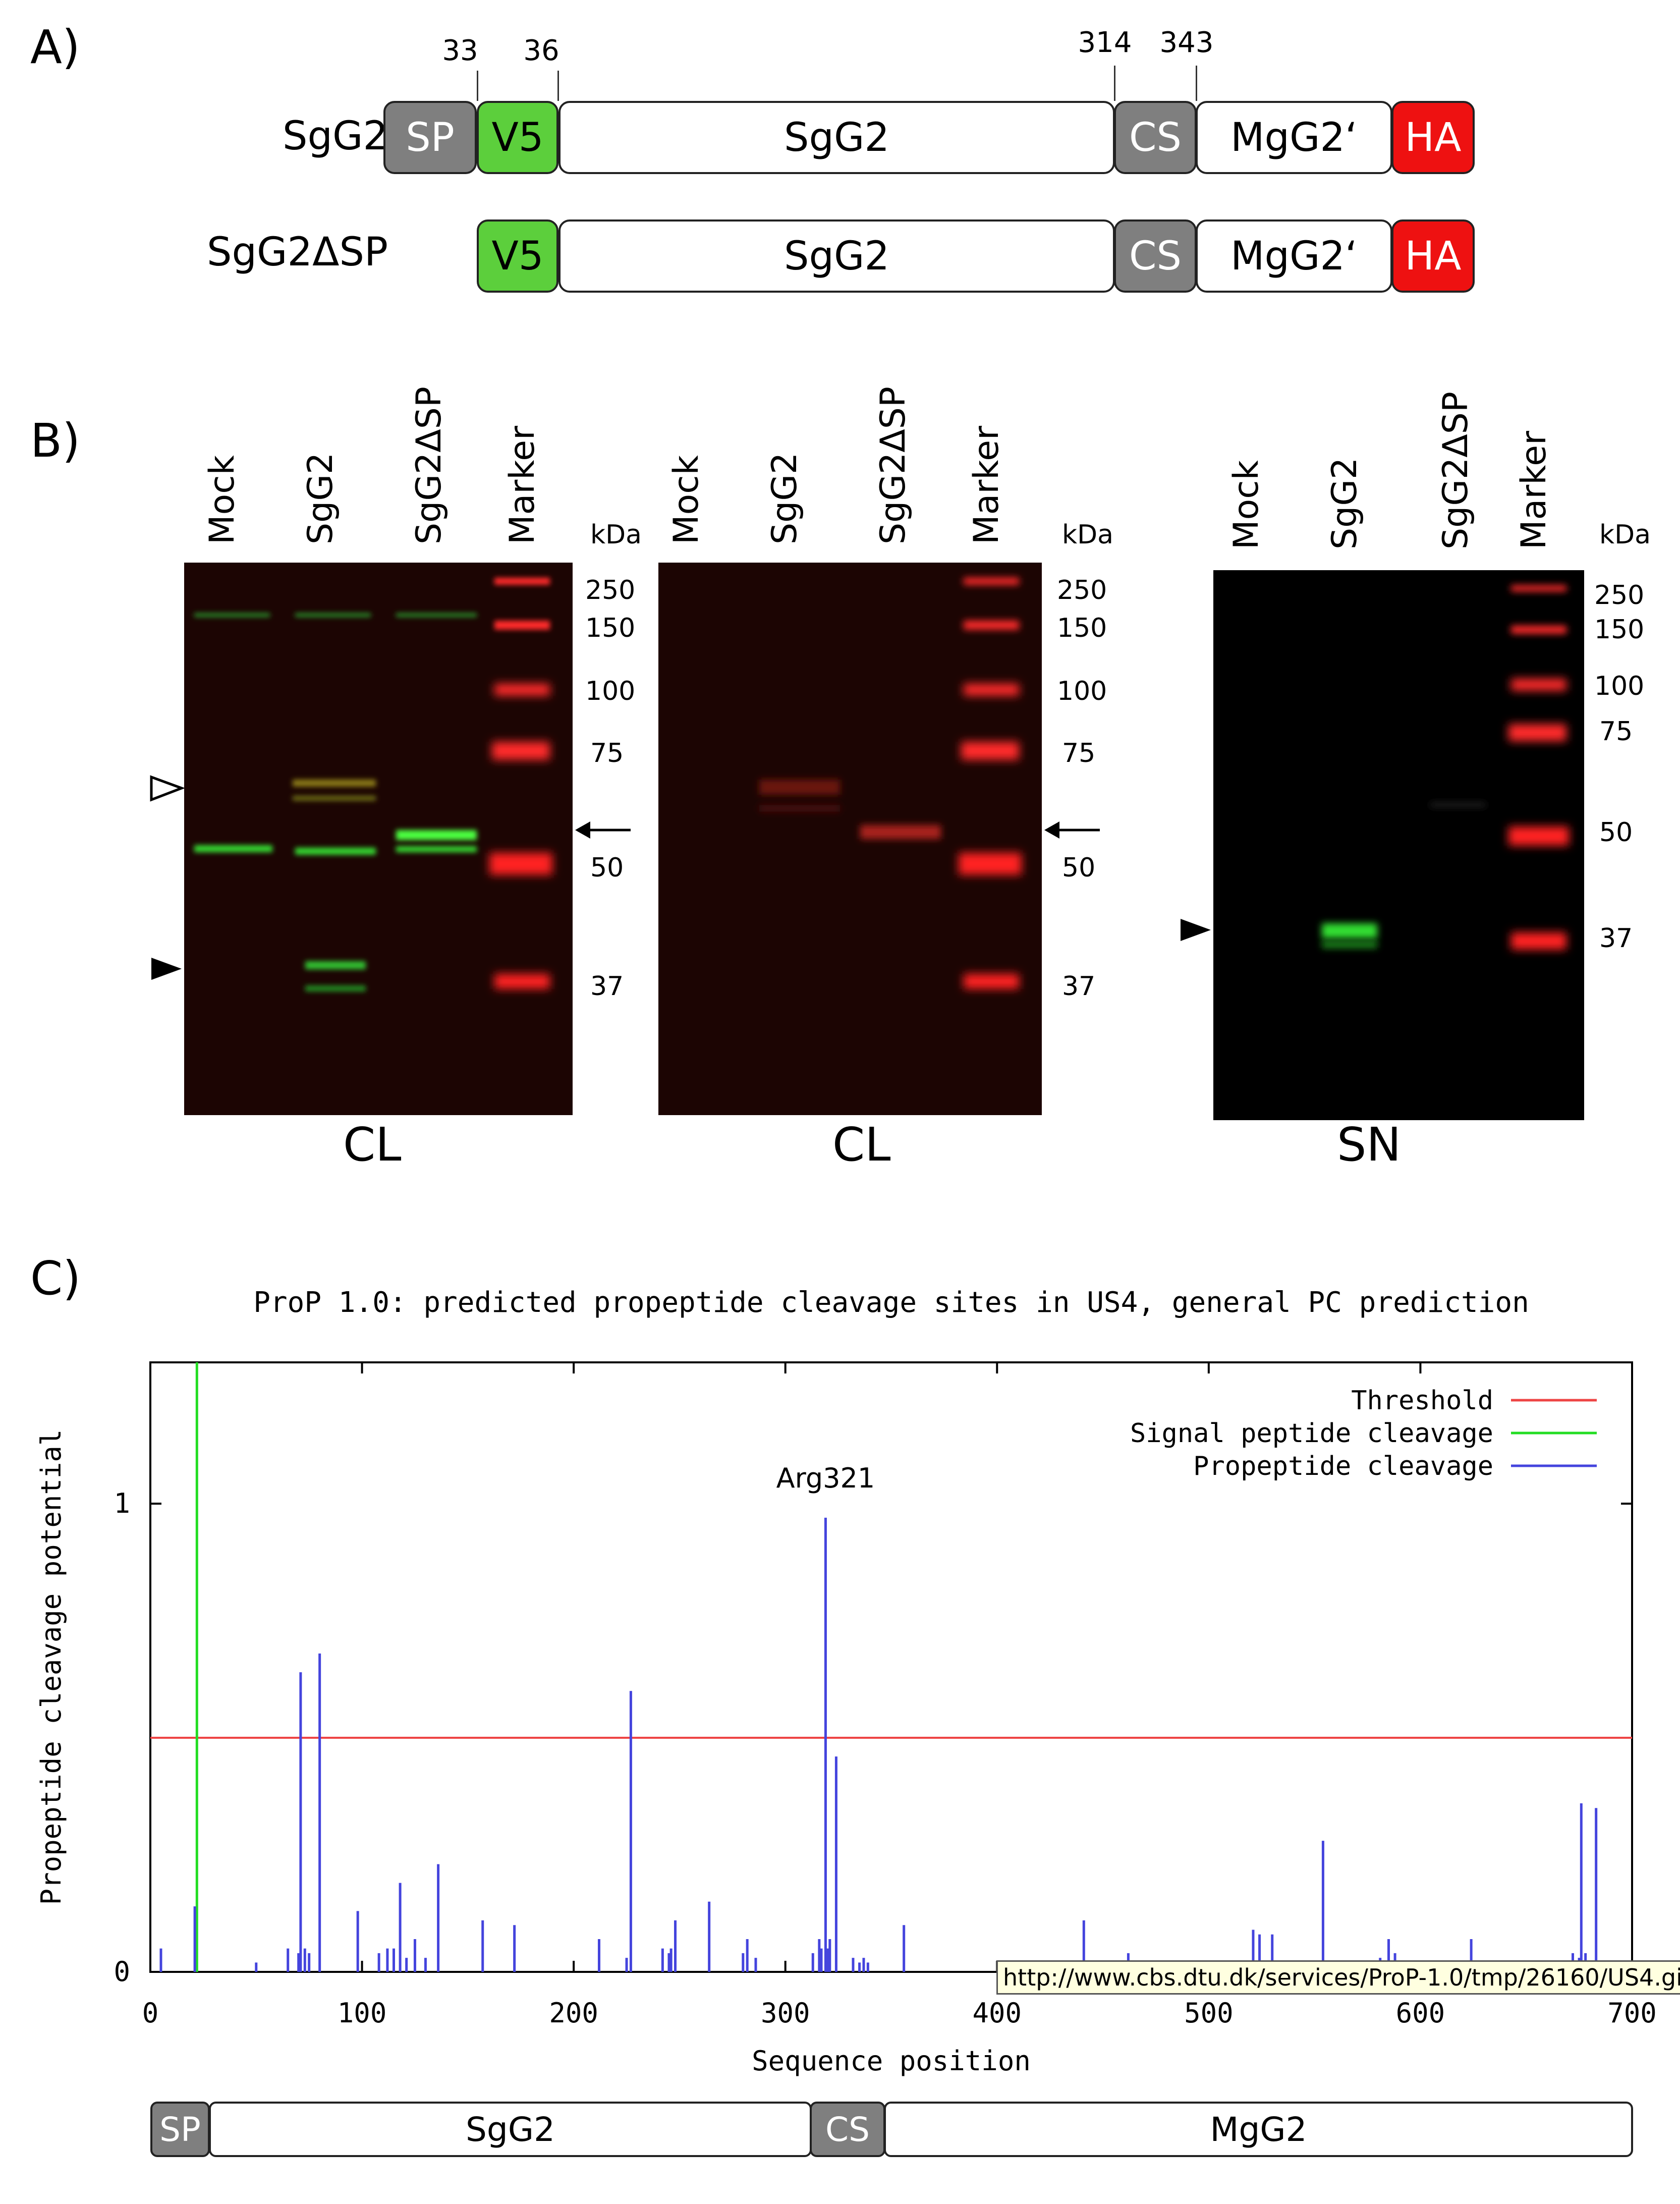  What do you see at coordinates (362, 2013) in the screenshot?
I see `x-tick-label-100: 100` at bounding box center [362, 2013].